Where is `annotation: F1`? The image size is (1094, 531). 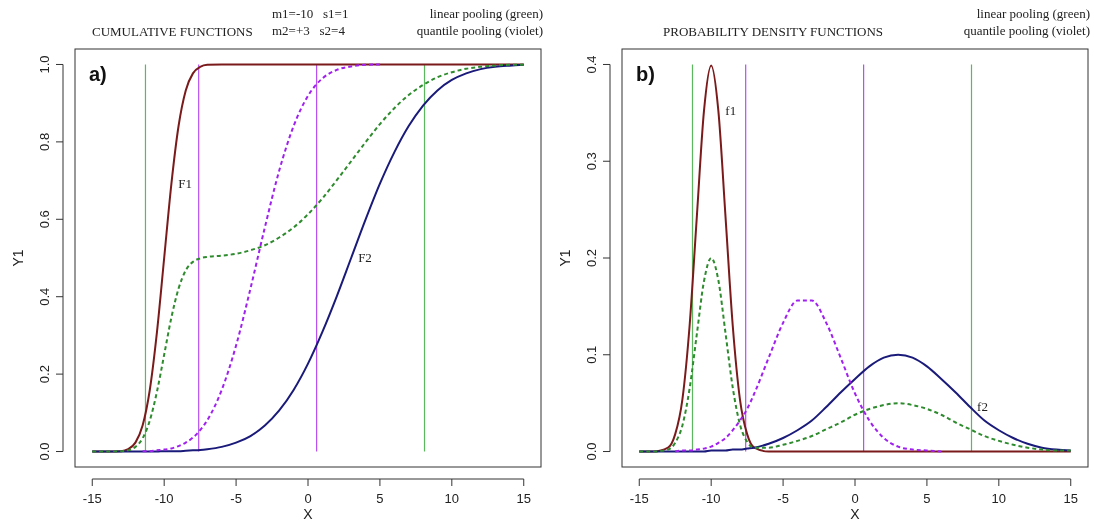 annotation: F1 is located at coordinates (185, 184).